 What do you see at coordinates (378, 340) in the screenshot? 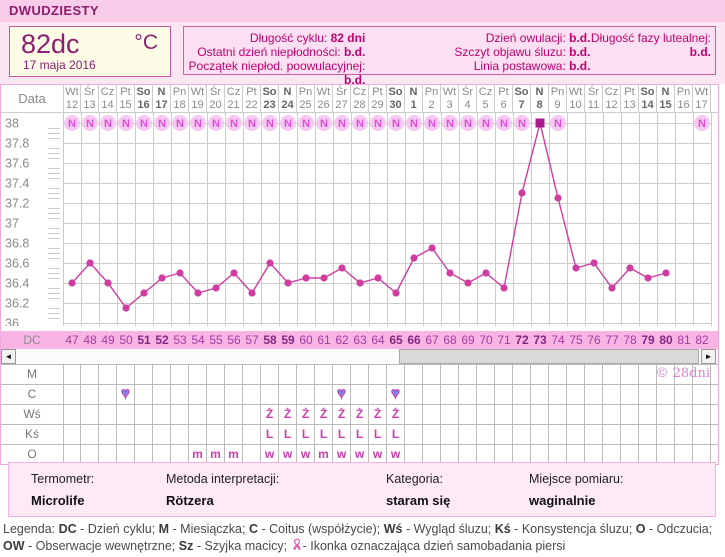
I see `dc-cell: 64` at bounding box center [378, 340].